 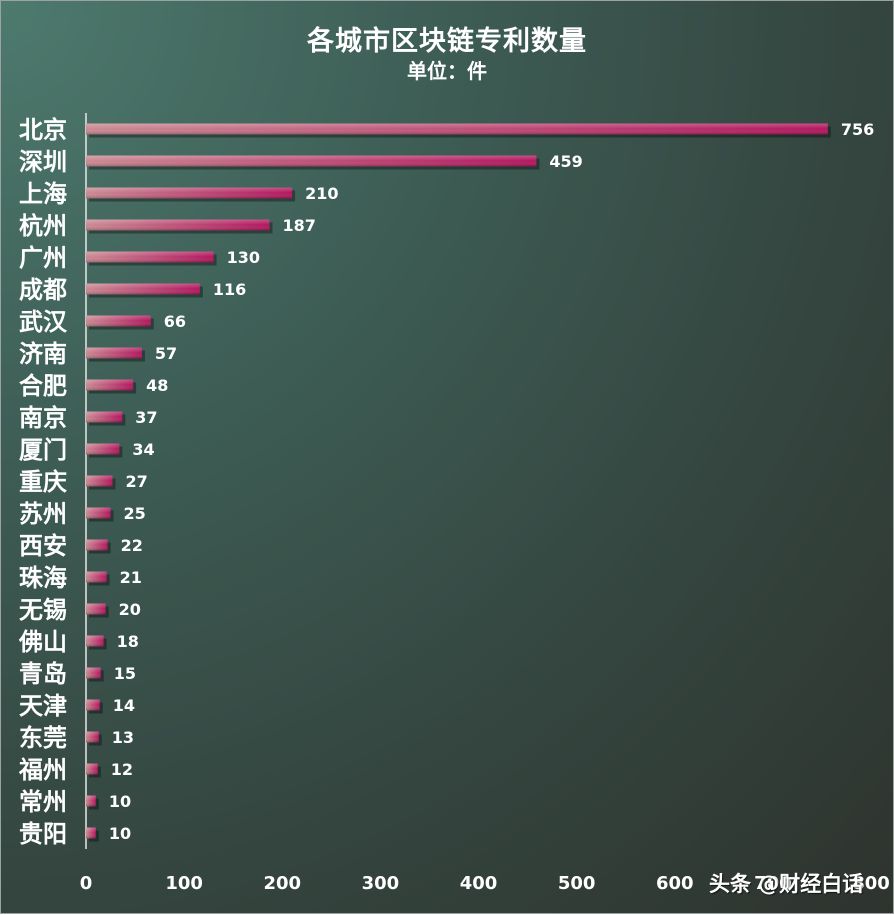 I want to click on value-label: 22, so click(x=132, y=545).